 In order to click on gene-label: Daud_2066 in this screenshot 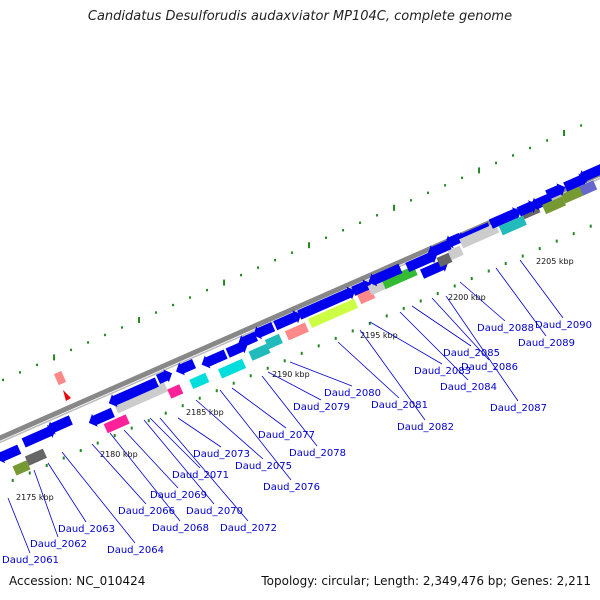, I will do `click(146, 511)`.